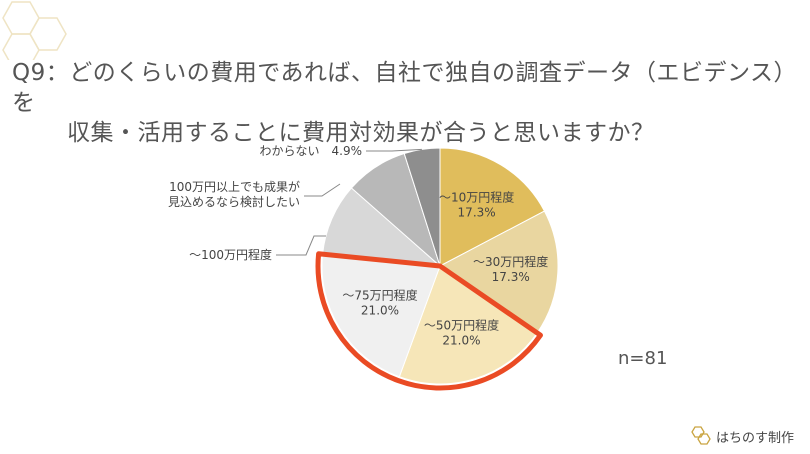 Image resolution: width=810 pixels, height=454 pixels. I want to click on question-line-1: どのくらいの費用であれば、自社で独自の調査データ（エビデンス）を, so click(405, 88).